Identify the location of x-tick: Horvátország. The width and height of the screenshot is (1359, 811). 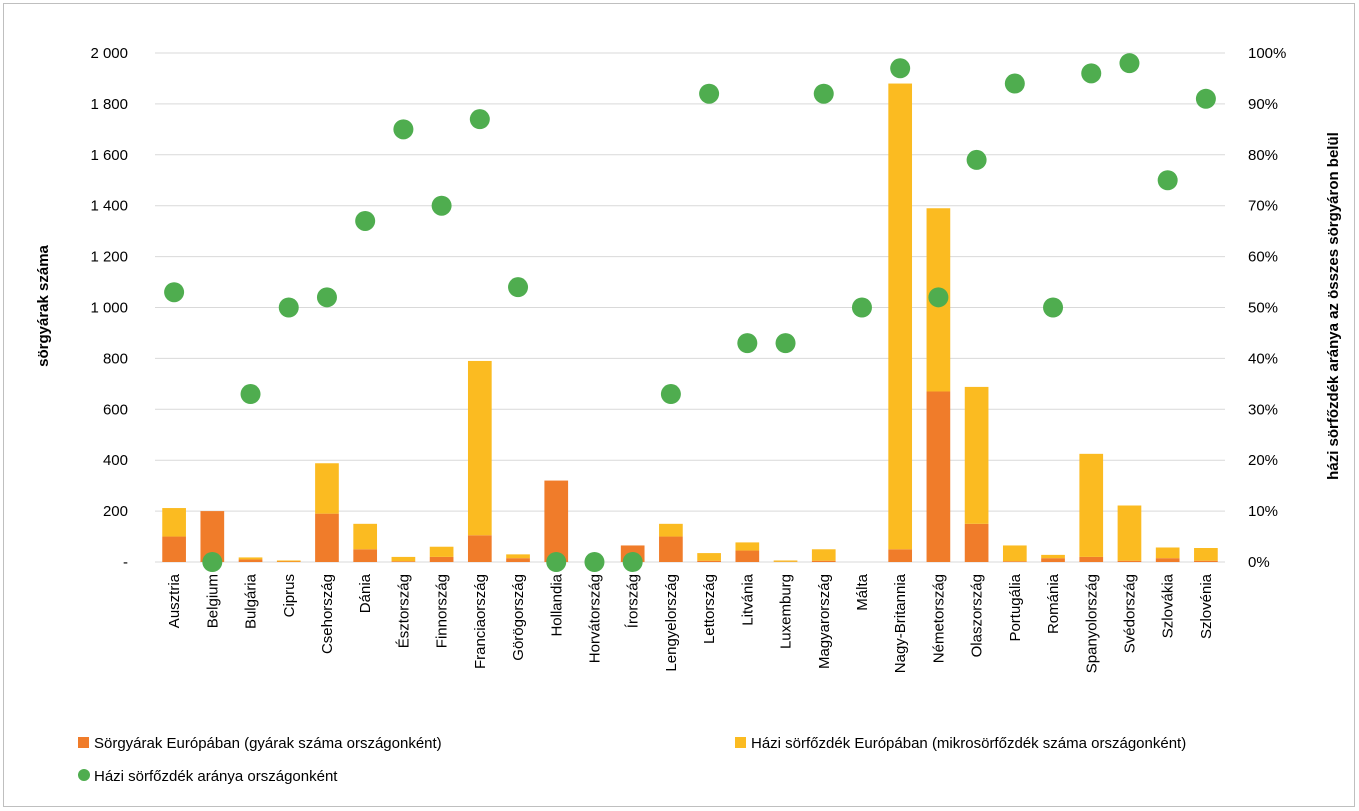
(594, 618).